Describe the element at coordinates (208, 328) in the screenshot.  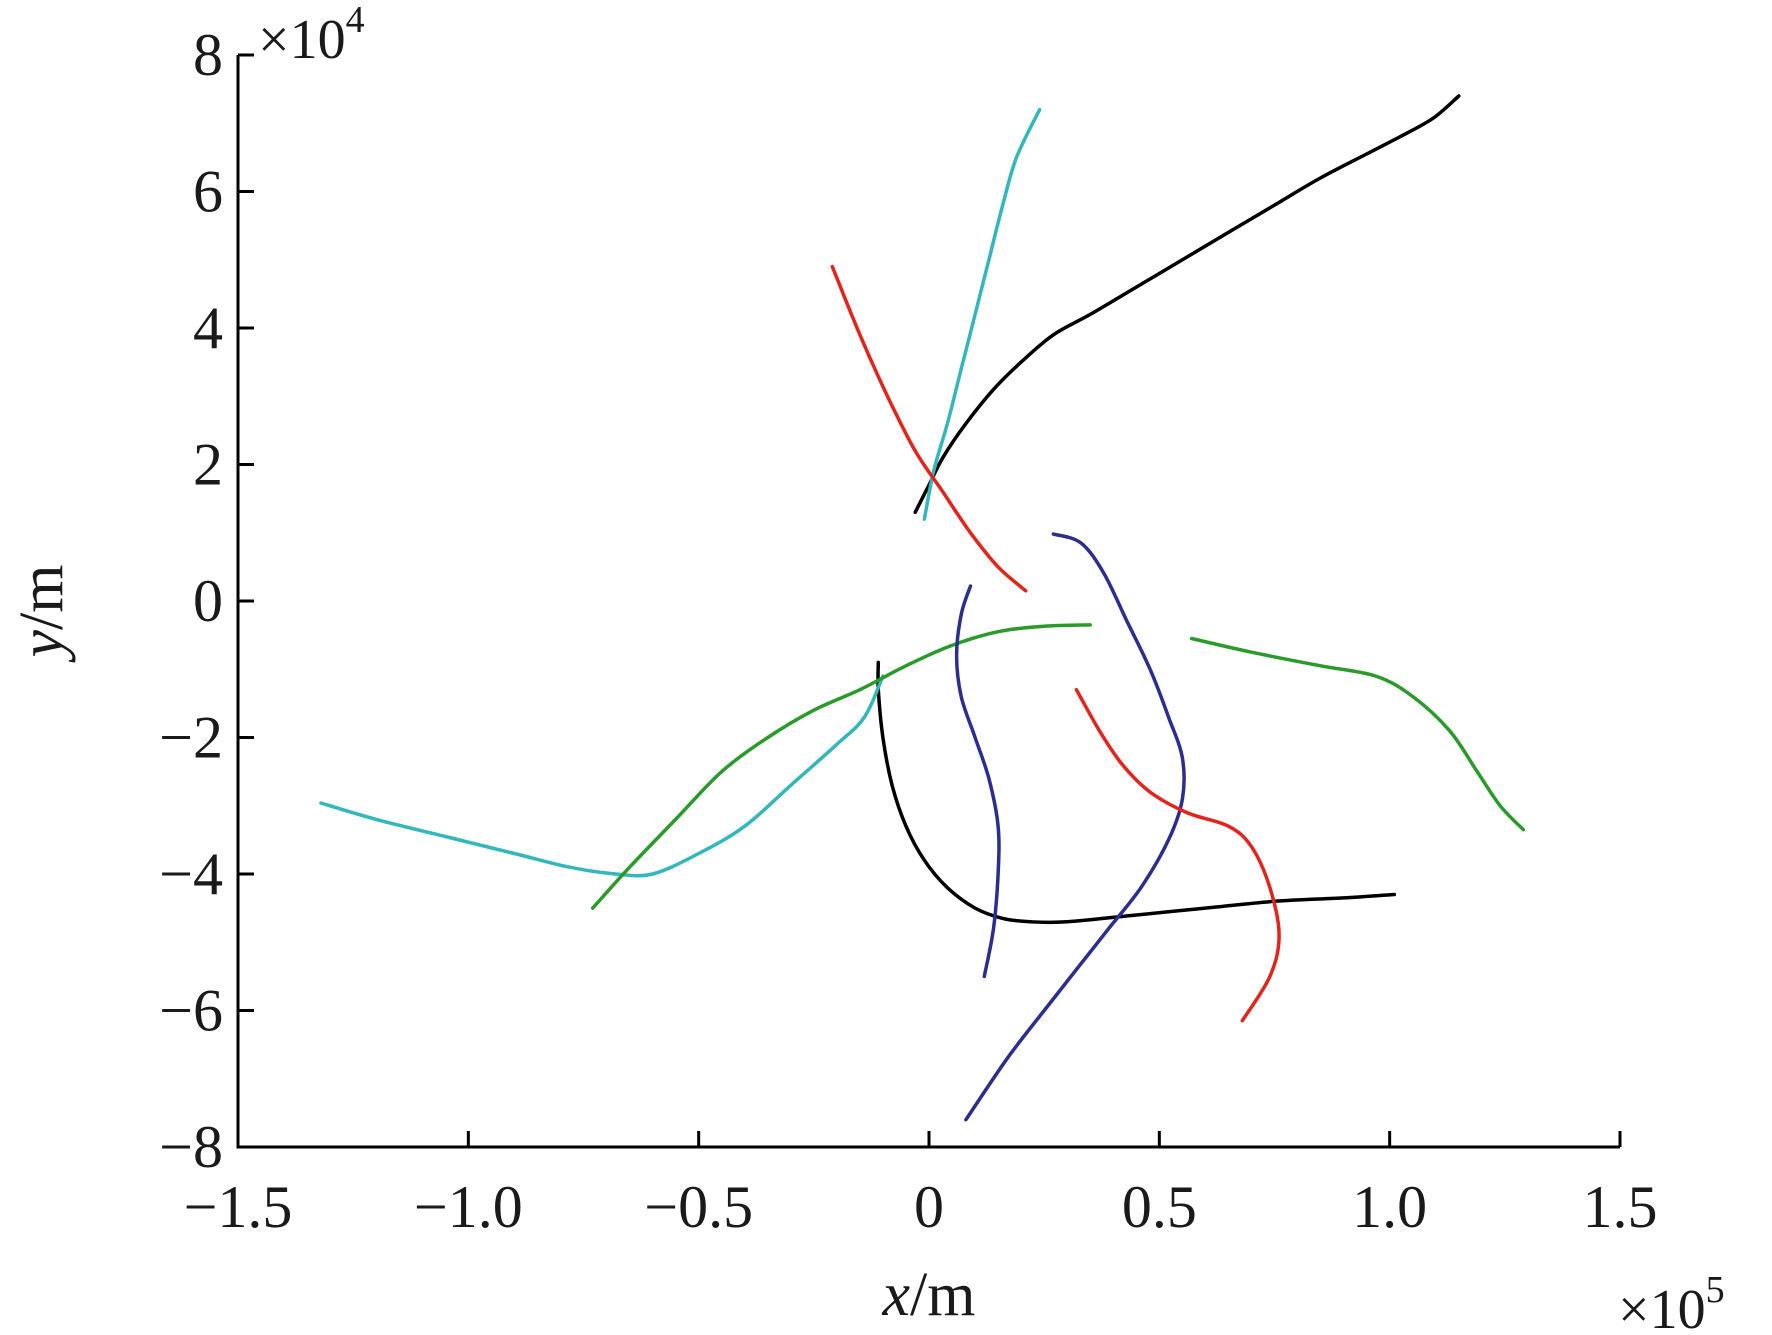
I see `y-tick-label: 4` at that location.